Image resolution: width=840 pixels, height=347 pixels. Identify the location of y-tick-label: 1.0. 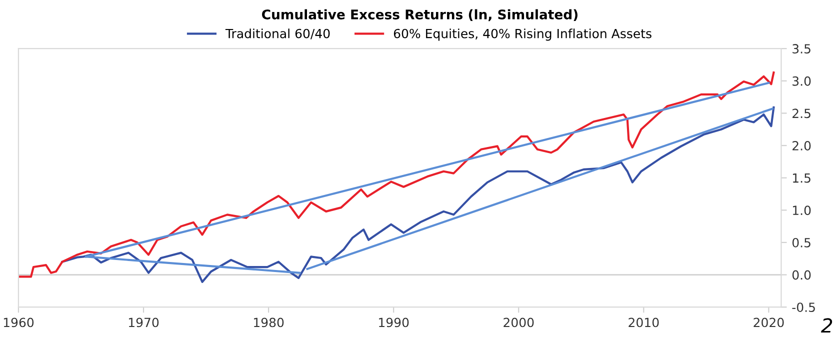
(801, 211).